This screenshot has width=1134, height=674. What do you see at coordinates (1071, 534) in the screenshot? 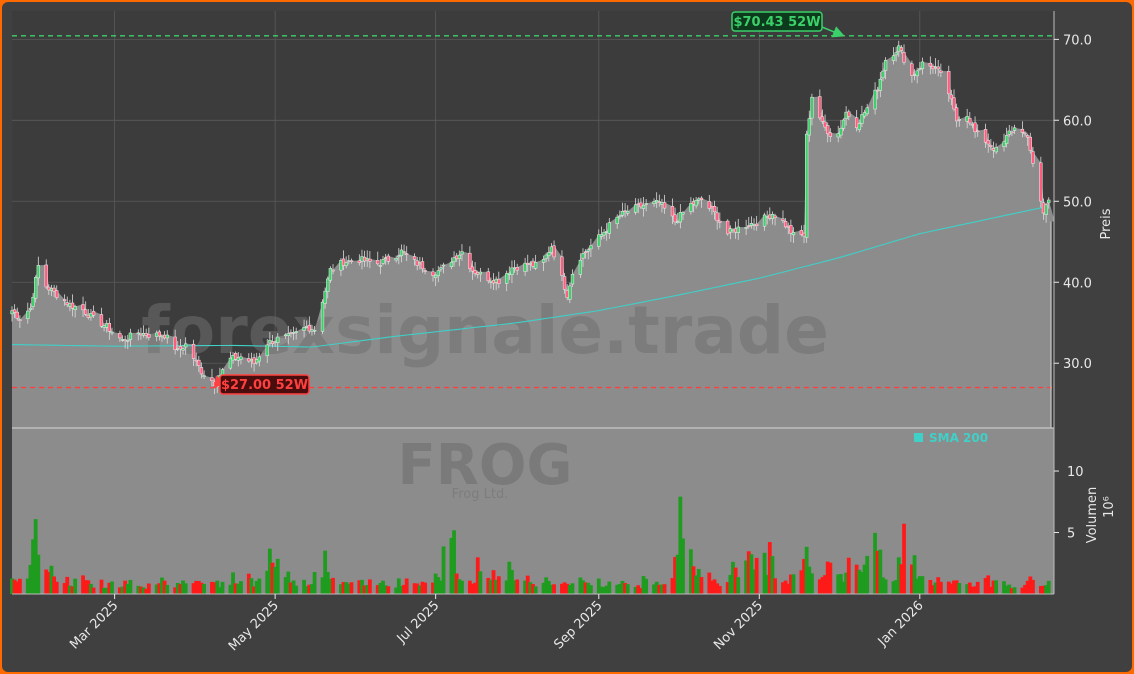
I see `volume-tick-label: 5` at bounding box center [1071, 534].